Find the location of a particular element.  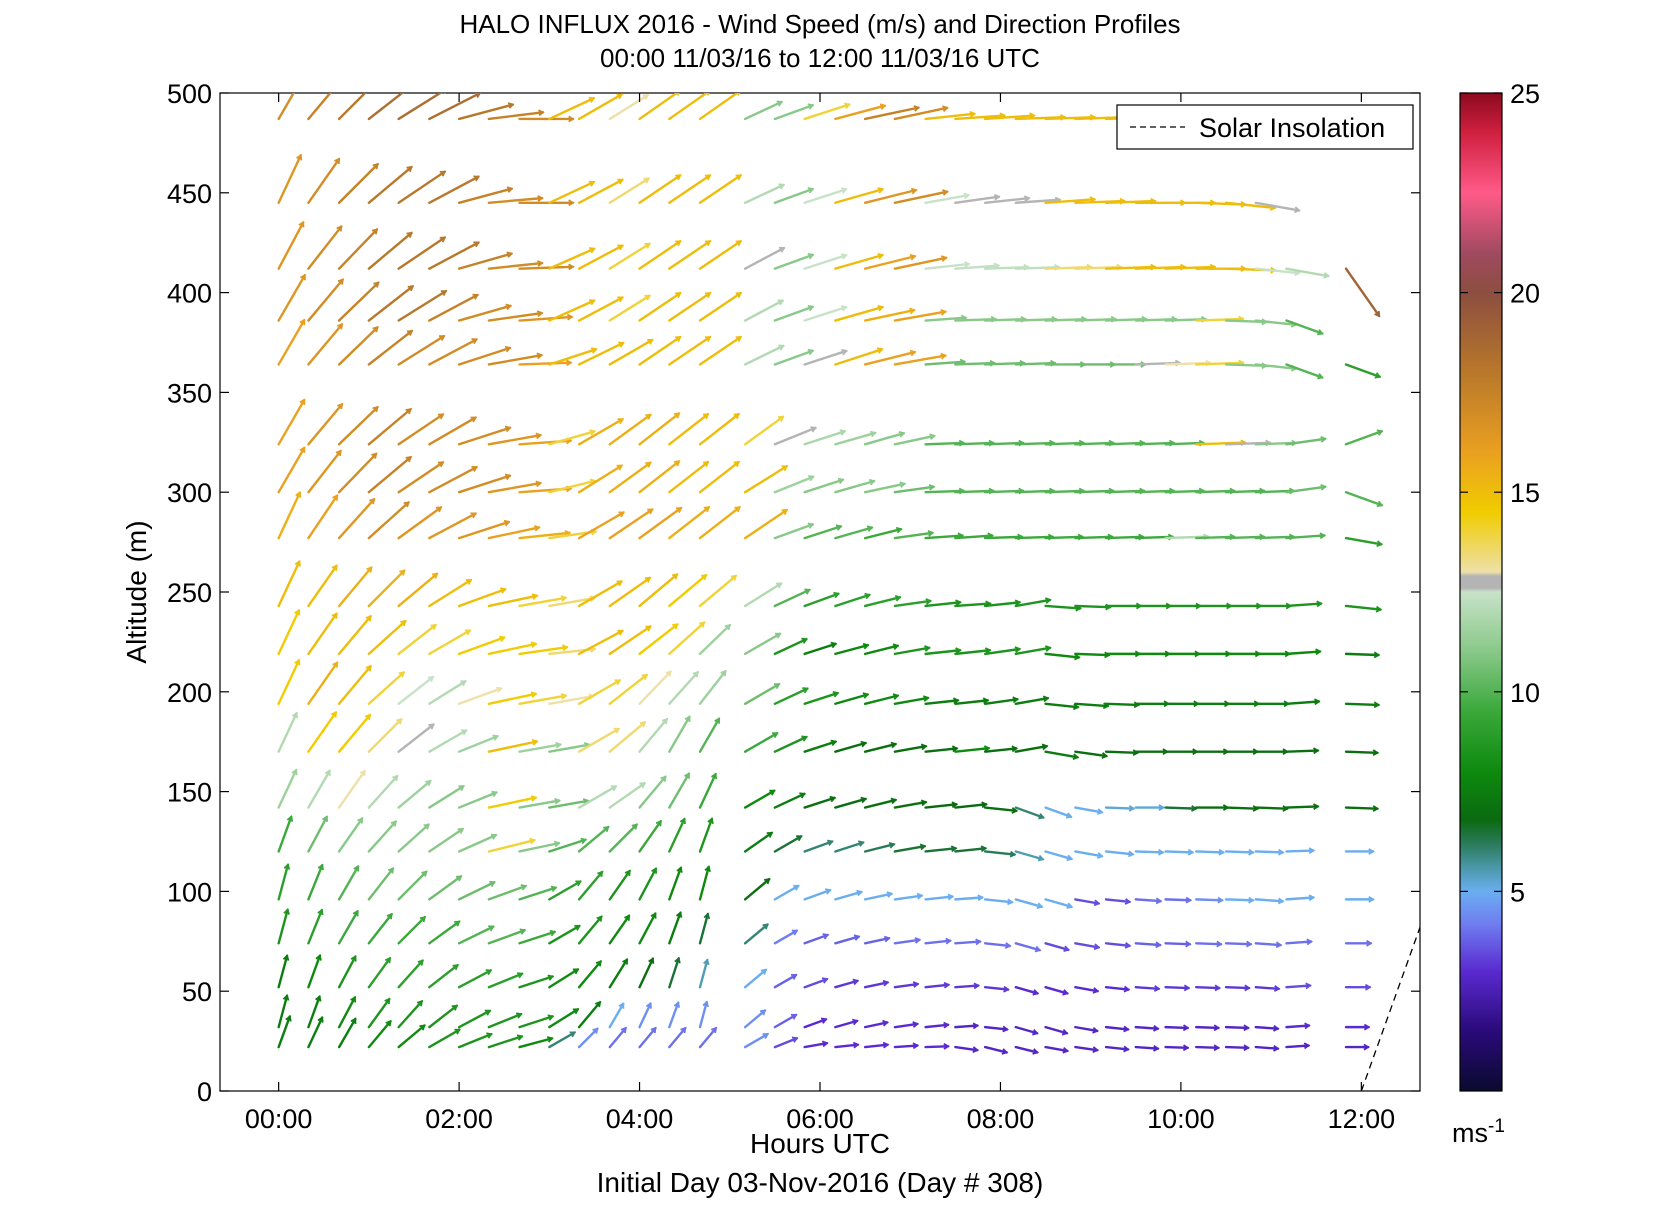

y-tick-label: 200 is located at coordinates (189, 693).